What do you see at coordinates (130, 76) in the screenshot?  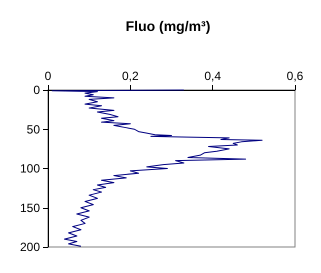 I see `x-tick-label: 0,2` at bounding box center [130, 76].